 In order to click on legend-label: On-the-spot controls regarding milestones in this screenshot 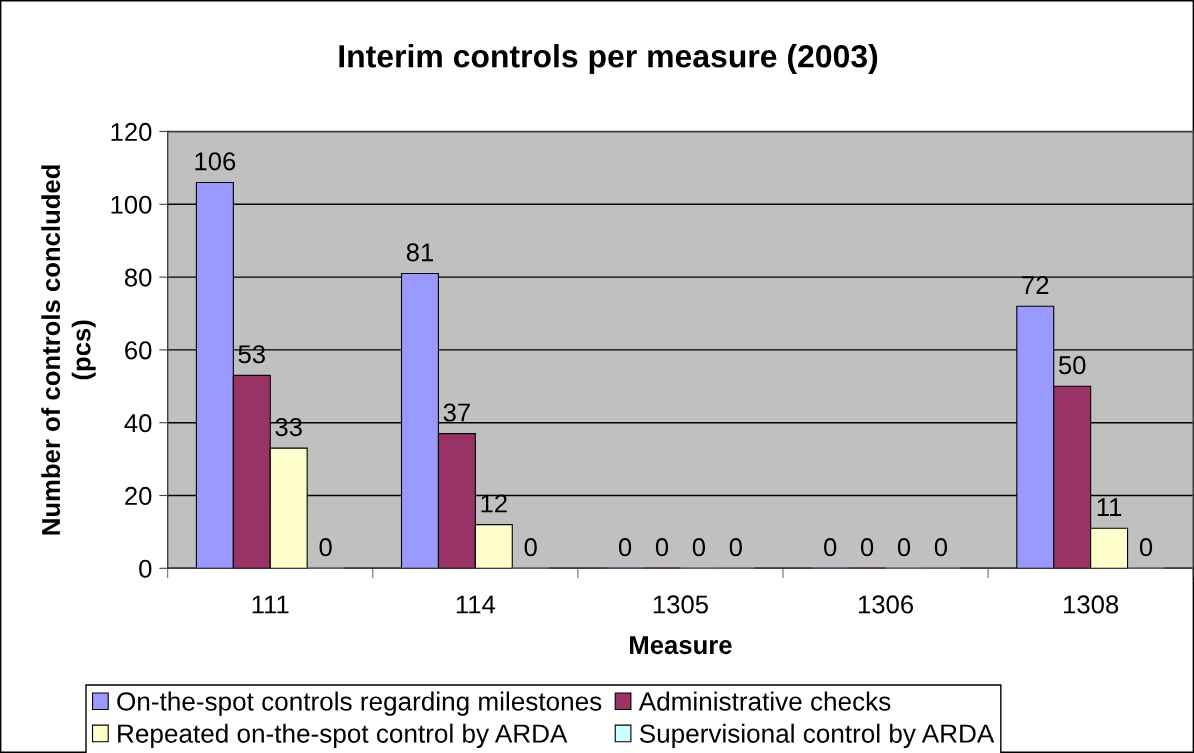, I will do `click(359, 703)`.